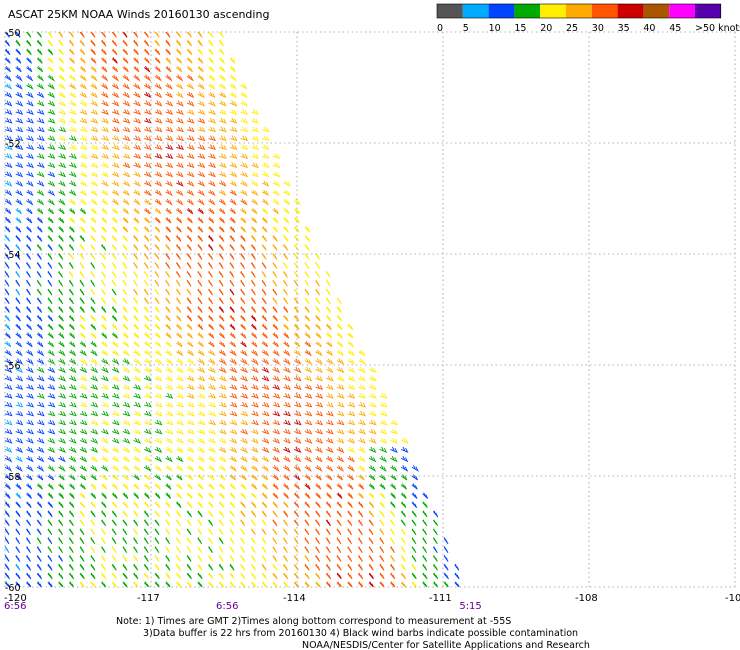 The width and height of the screenshot is (740, 650). Describe the element at coordinates (501, 11) in the screenshot. I see `legend-swatch` at that location.